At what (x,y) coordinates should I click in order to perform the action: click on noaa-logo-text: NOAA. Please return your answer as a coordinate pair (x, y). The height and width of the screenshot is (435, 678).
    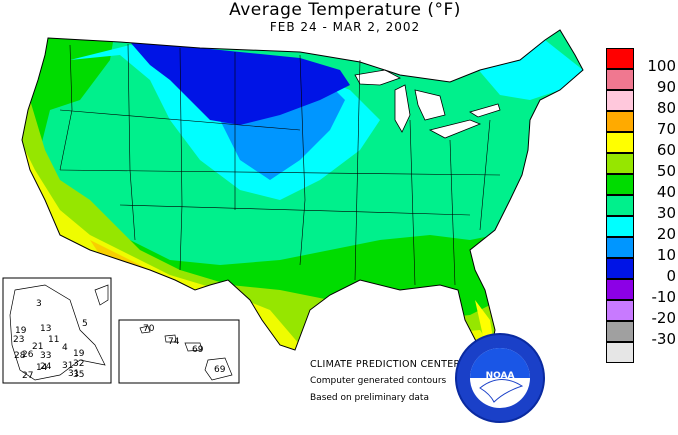
    Looking at the image, I should click on (500, 376).